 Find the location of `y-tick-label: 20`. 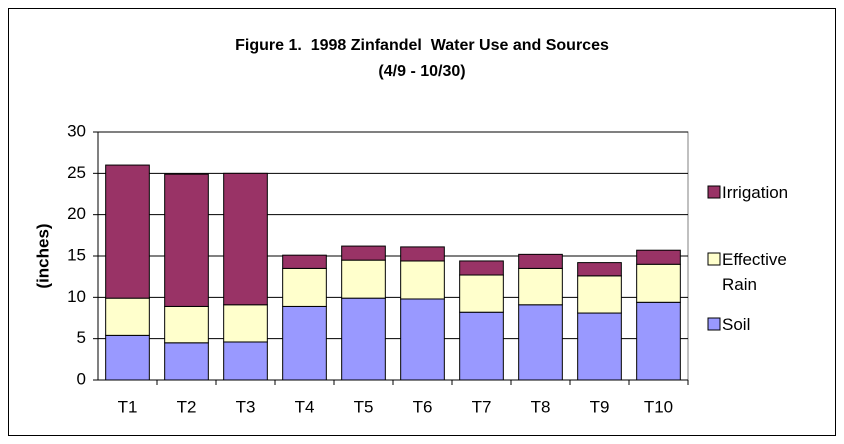

y-tick-label: 20 is located at coordinates (76, 213).